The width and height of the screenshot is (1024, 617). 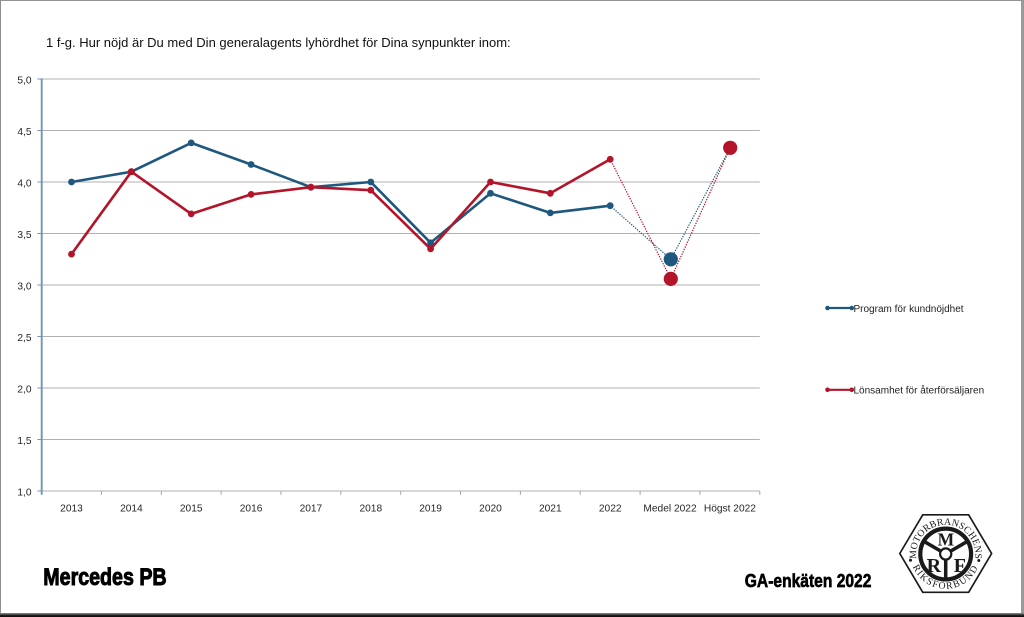 I want to click on svg-text: 5,0, so click(x=24, y=80).